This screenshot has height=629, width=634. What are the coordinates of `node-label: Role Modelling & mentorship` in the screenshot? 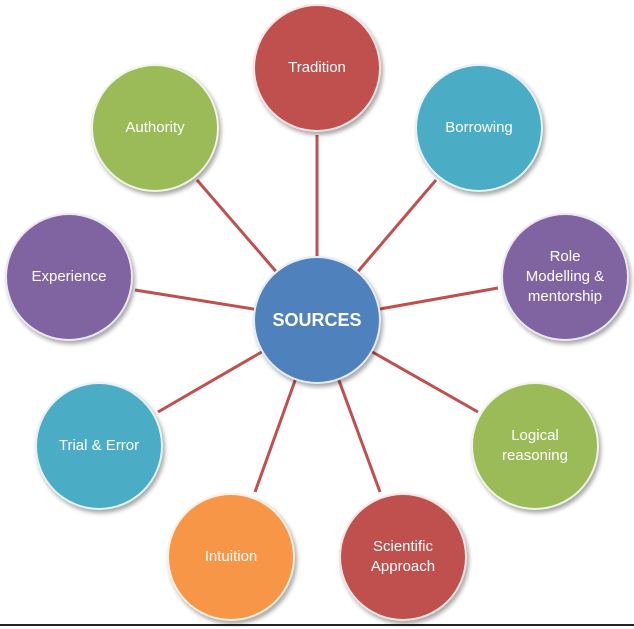 It's located at (565, 276).